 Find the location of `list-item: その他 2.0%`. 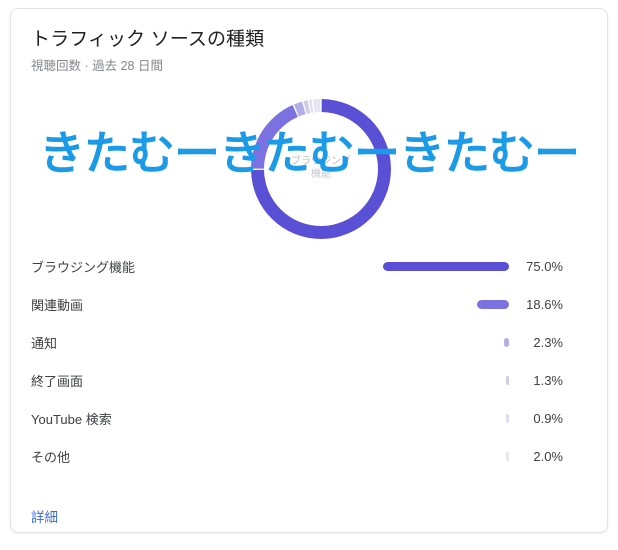

list-item: その他 2.0% is located at coordinates (309, 456).